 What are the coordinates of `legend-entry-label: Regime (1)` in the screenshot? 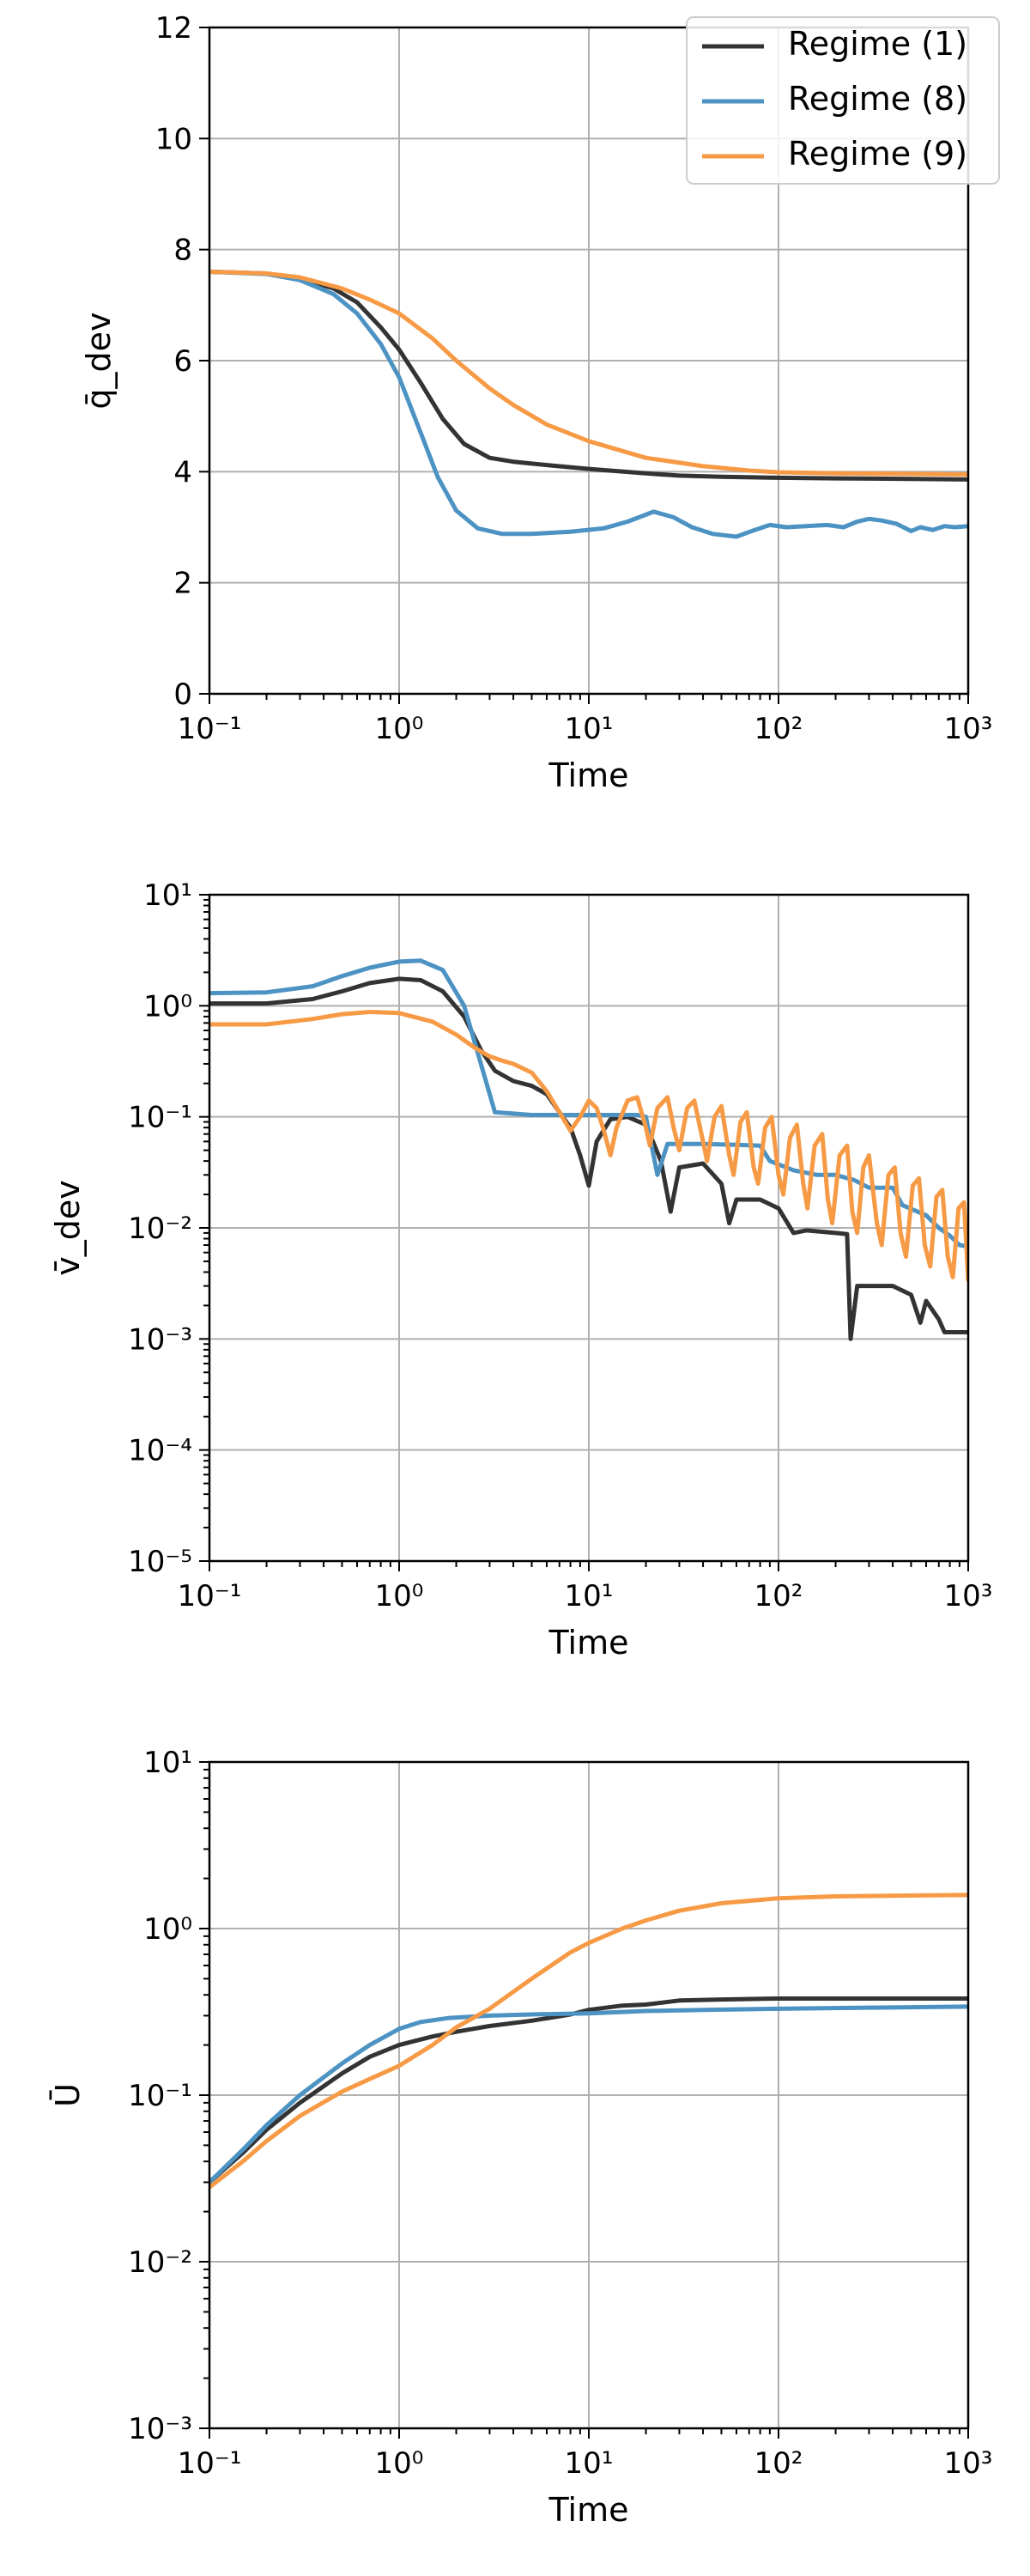 It's located at (877, 44).